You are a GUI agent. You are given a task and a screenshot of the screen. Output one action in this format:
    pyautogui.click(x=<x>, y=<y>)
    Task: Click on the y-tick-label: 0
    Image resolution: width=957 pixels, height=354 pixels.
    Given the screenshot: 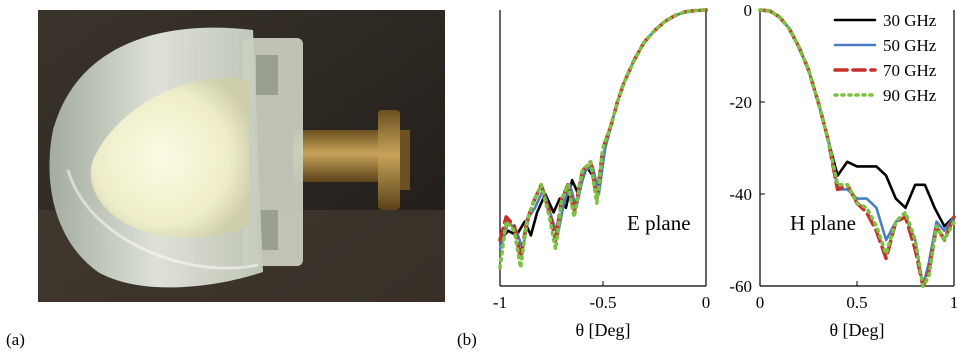 What is the action you would take?
    pyautogui.click(x=748, y=10)
    